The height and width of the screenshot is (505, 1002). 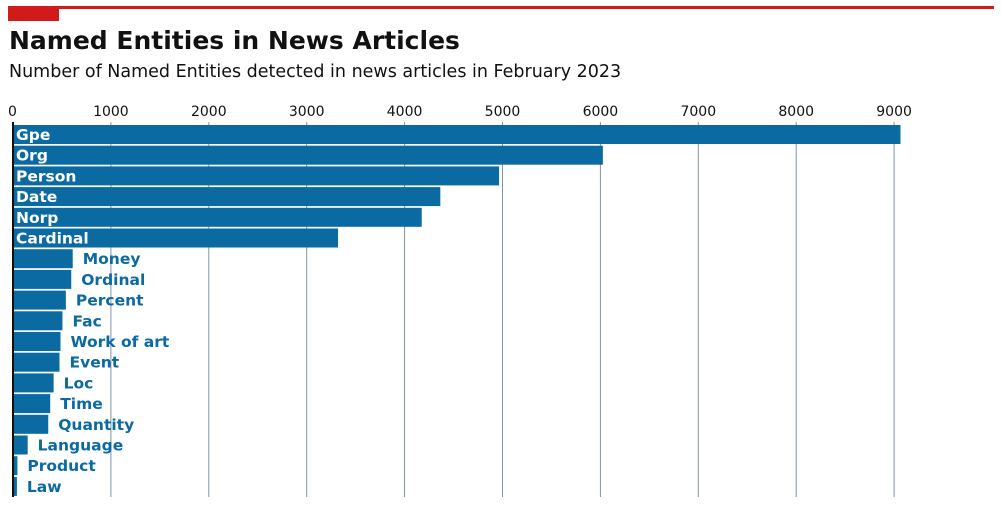 I want to click on x-tick-label: 0, so click(x=12, y=112).